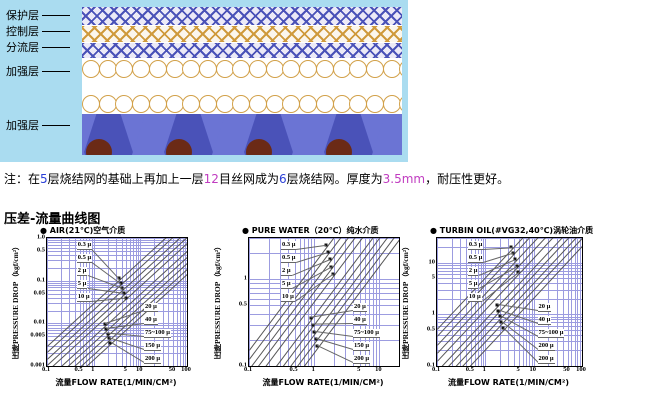 Image resolution: width=664 pixels, height=415 pixels. What do you see at coordinates (334, 179) in the screenshot?
I see `note-text-3: 层烧结网。厚度为` at bounding box center [334, 179].